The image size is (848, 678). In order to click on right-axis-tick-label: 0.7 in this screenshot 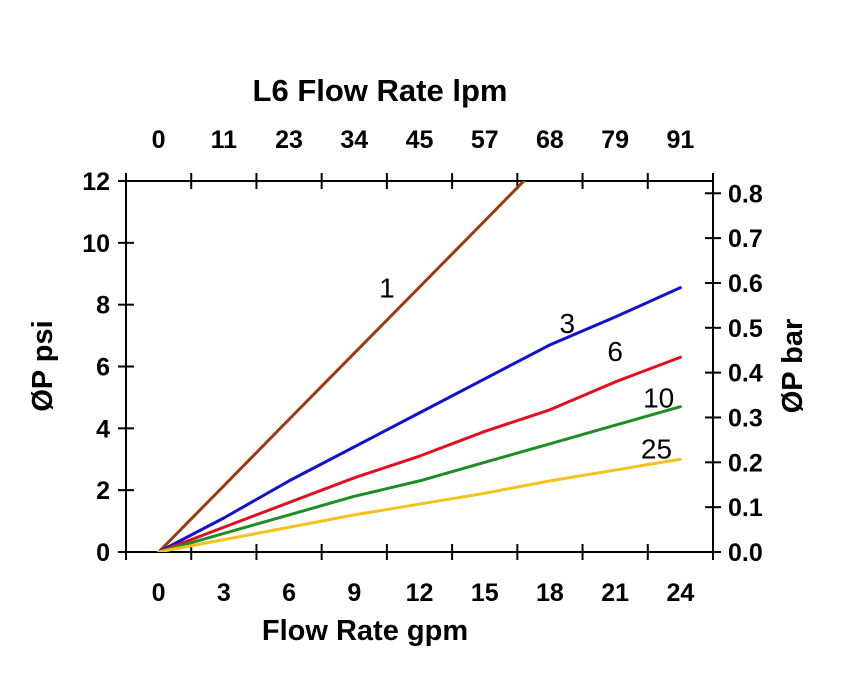, I will do `click(745, 239)`.